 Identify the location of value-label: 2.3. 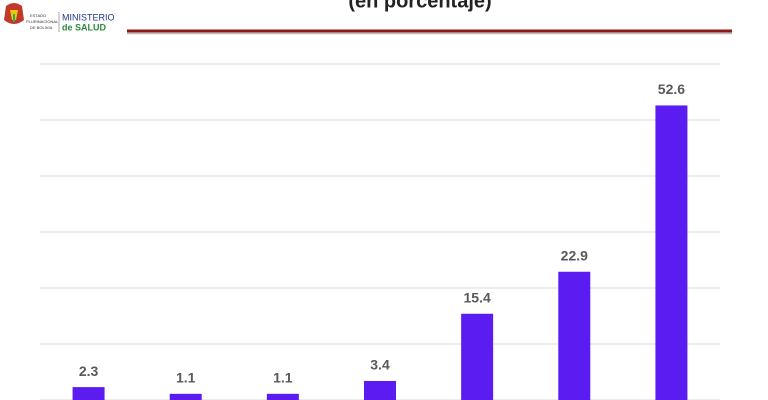
(89, 371).